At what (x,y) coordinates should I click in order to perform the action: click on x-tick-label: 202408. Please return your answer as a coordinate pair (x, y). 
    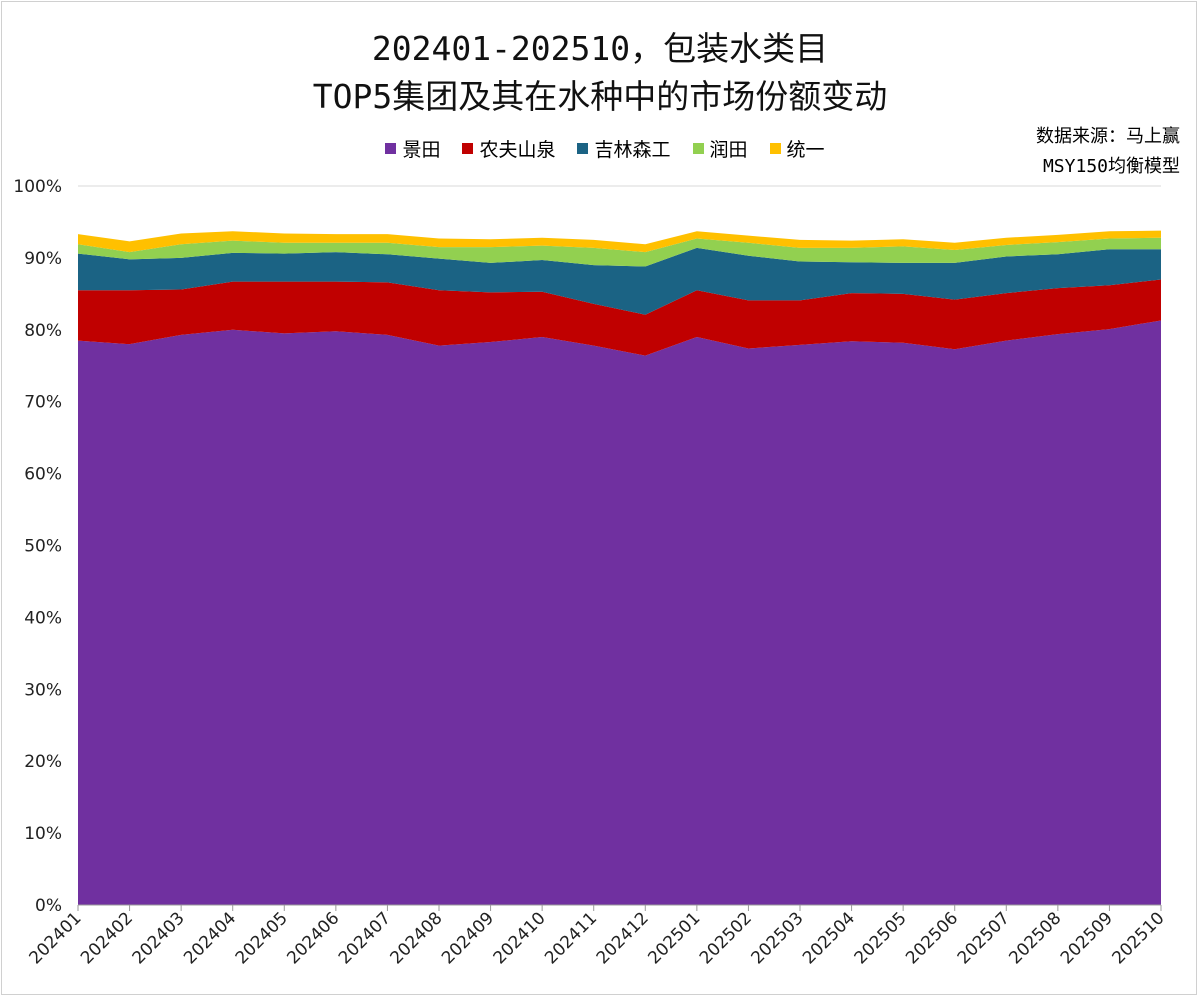
    Looking at the image, I should click on (416, 938).